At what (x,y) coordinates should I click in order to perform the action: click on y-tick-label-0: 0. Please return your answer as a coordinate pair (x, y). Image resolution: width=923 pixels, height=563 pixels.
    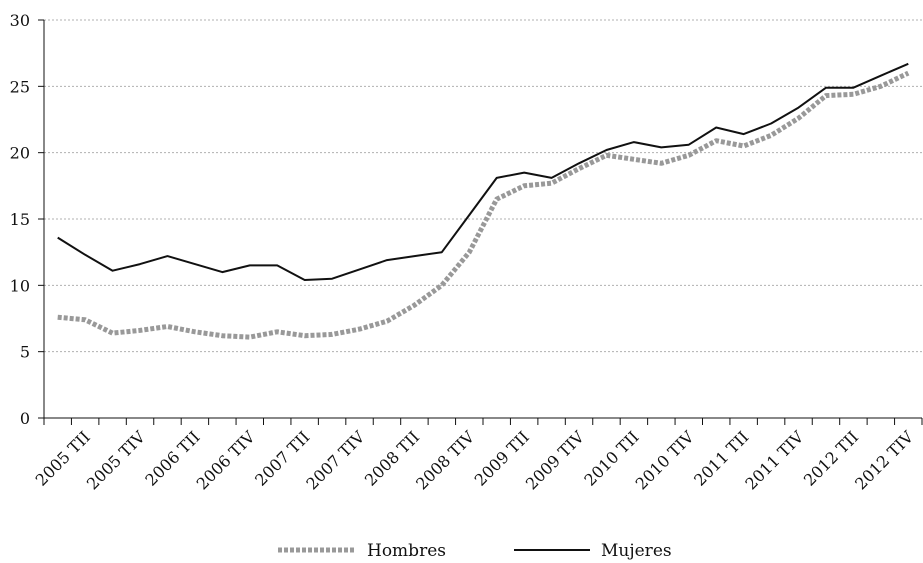
    Looking at the image, I should click on (25, 418).